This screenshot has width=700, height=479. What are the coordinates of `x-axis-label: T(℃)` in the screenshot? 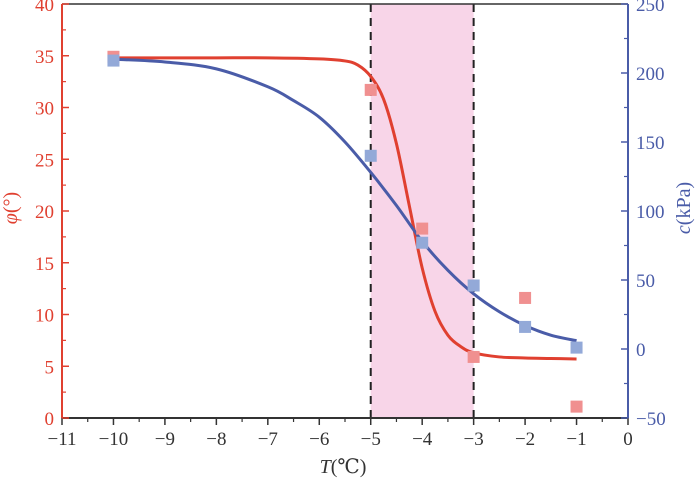 It's located at (343, 467).